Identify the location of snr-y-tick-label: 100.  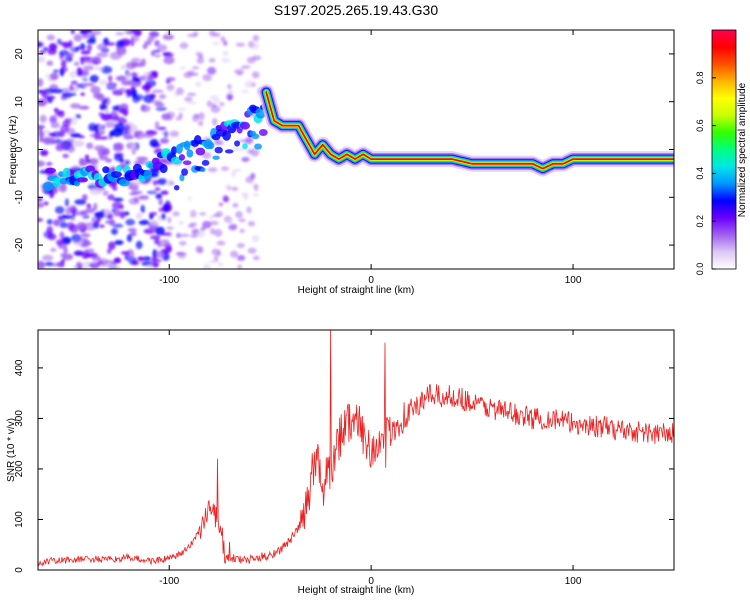
(19, 519).